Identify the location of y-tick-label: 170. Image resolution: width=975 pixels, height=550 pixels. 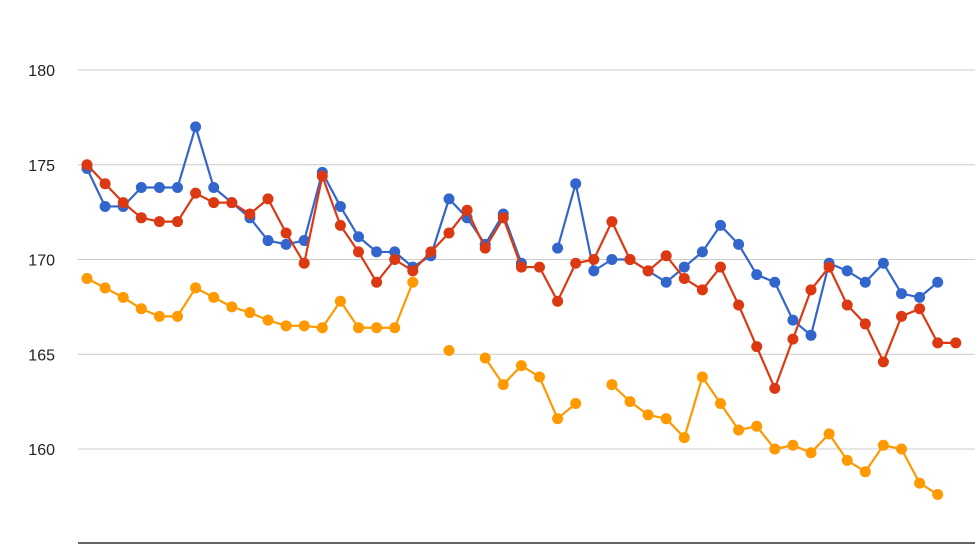
(41, 261).